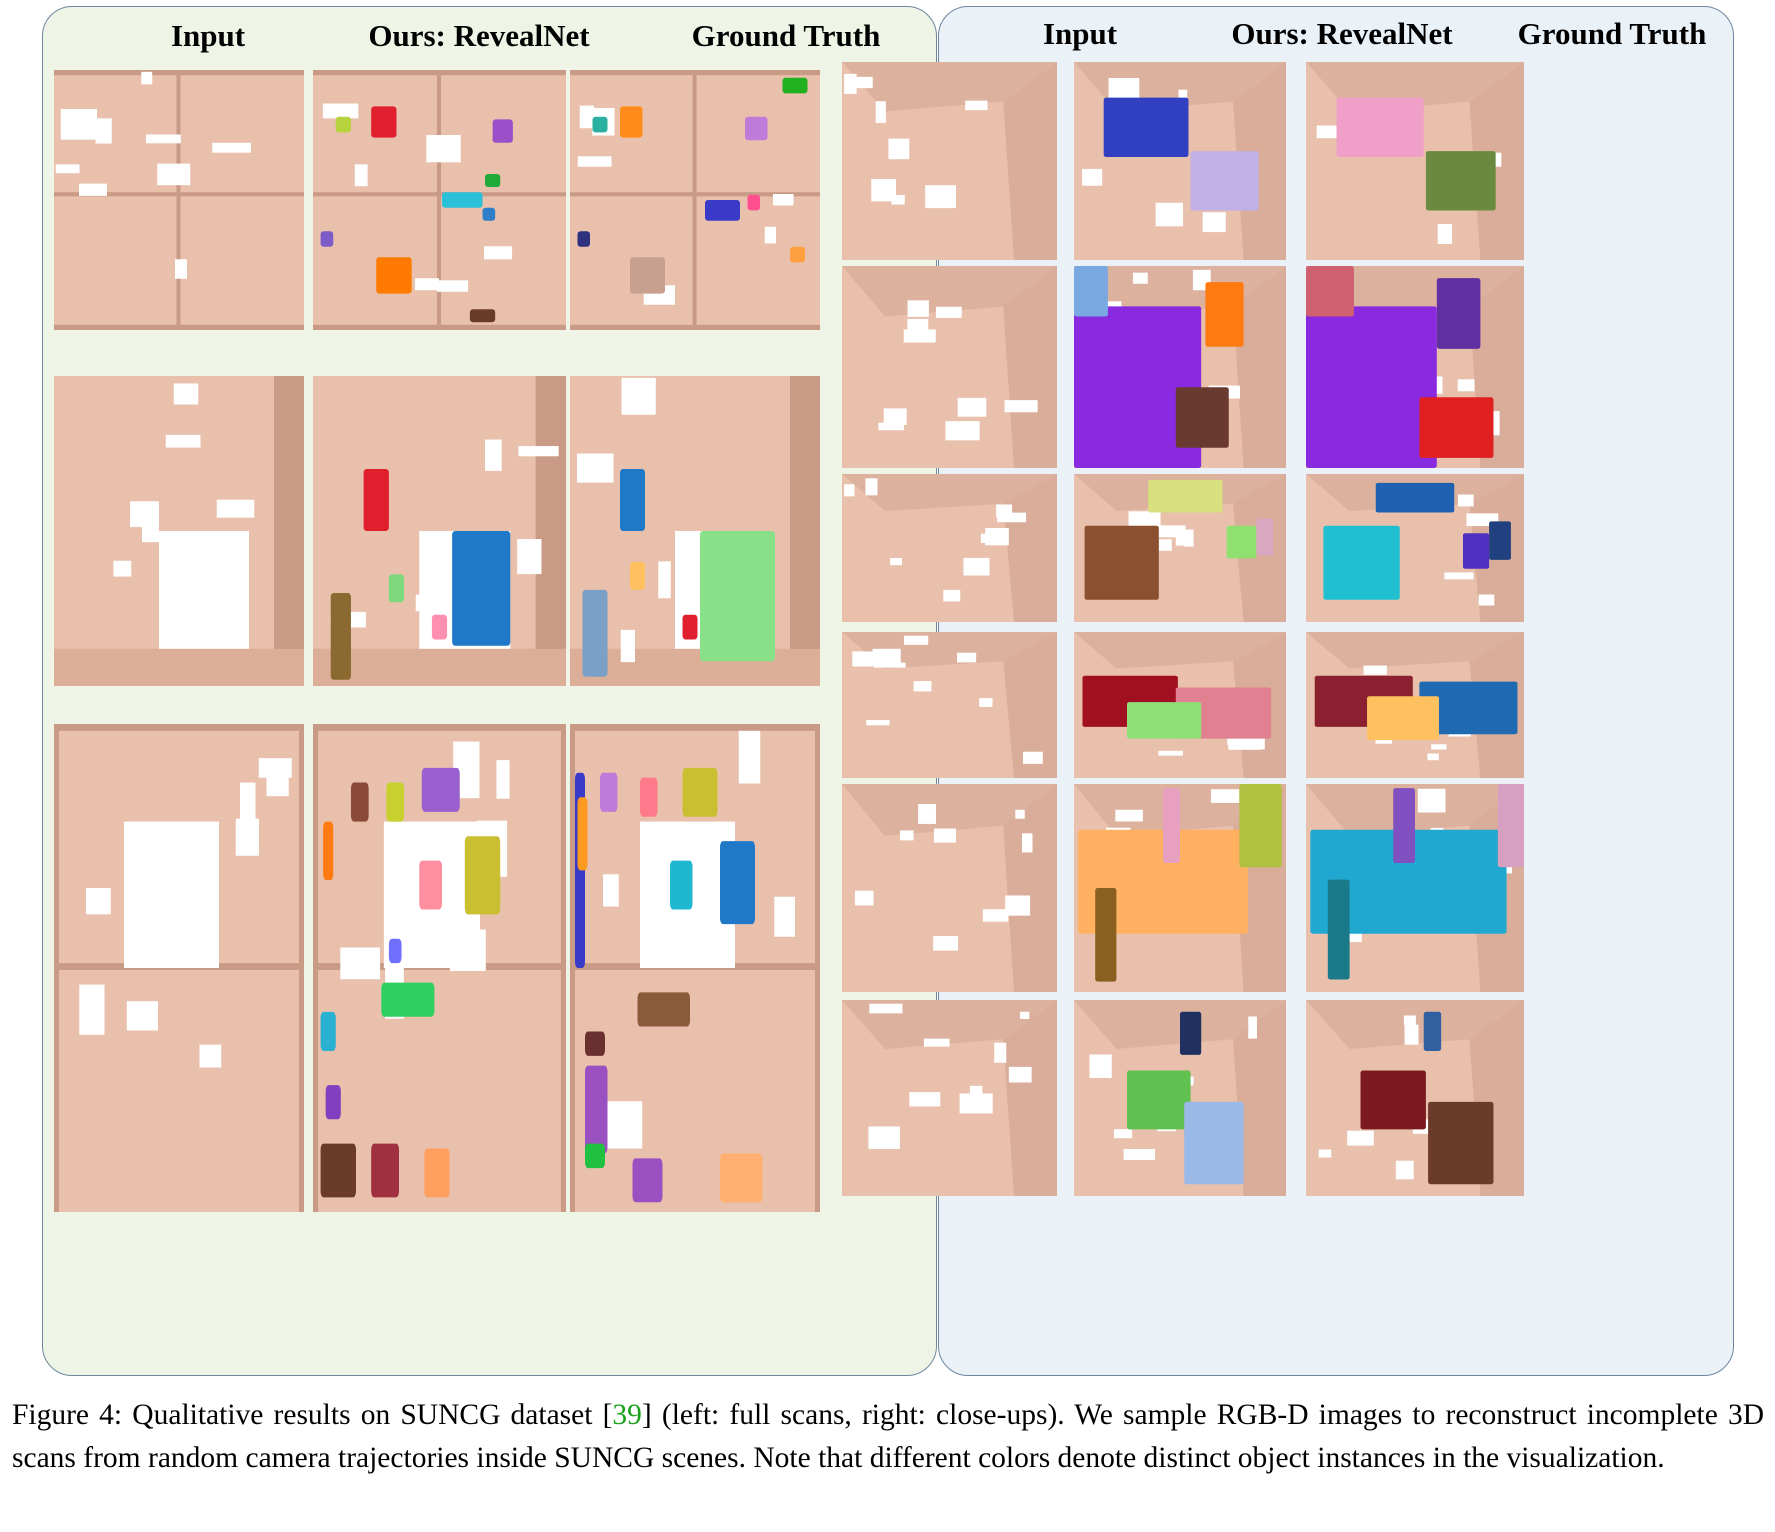  I want to click on right-header-ground-truth: Ground Truth, so click(1612, 33).